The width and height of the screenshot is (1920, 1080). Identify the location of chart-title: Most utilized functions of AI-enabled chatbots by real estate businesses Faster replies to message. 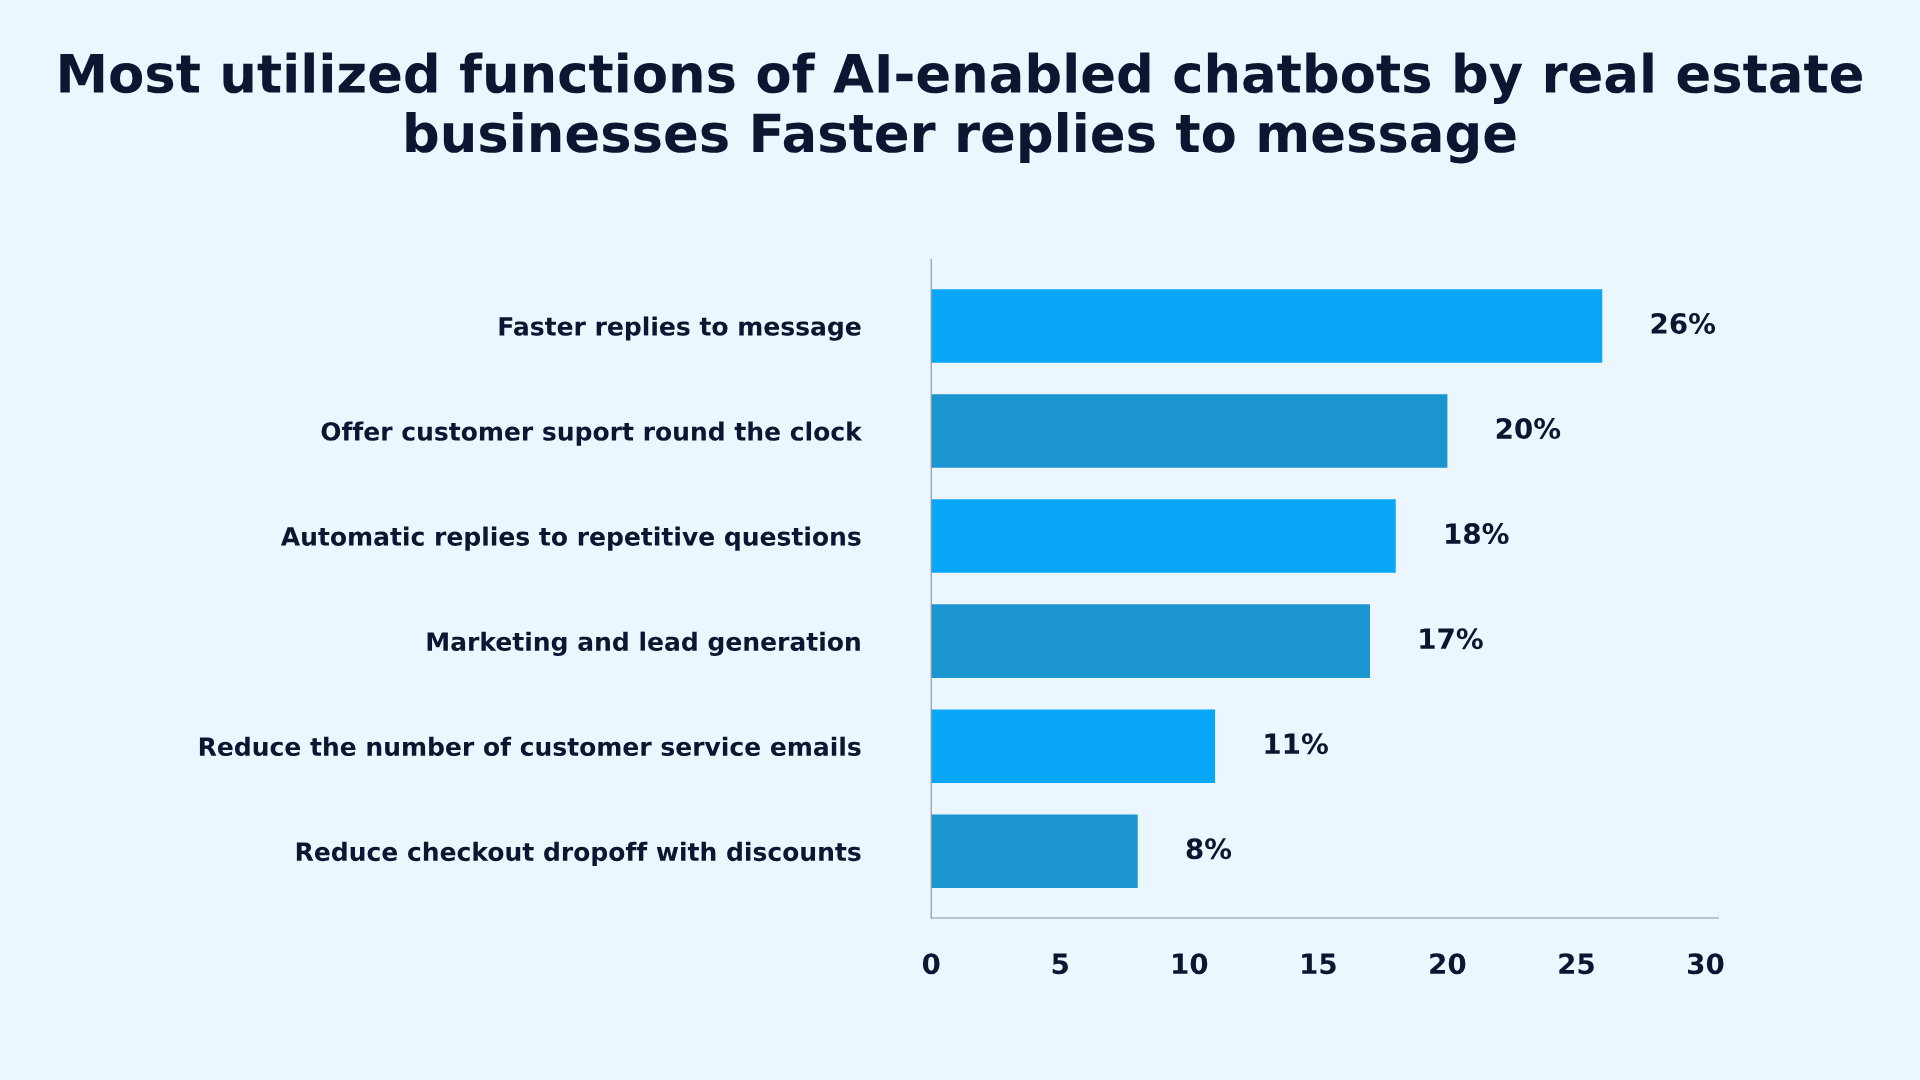
(961, 108).